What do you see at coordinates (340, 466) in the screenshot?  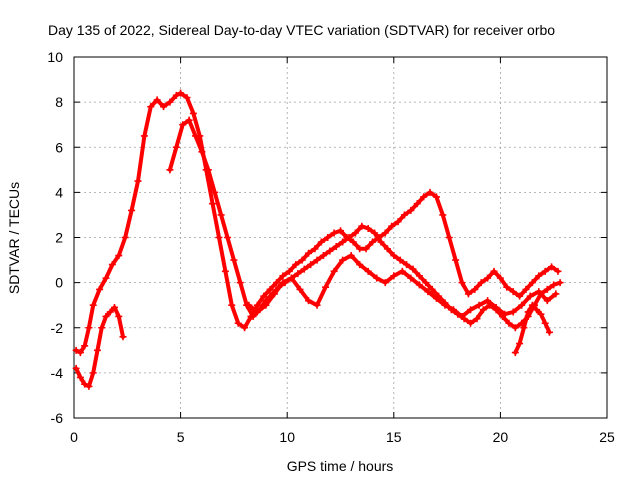 I see `x-axis-label: GPS time / hours` at bounding box center [340, 466].